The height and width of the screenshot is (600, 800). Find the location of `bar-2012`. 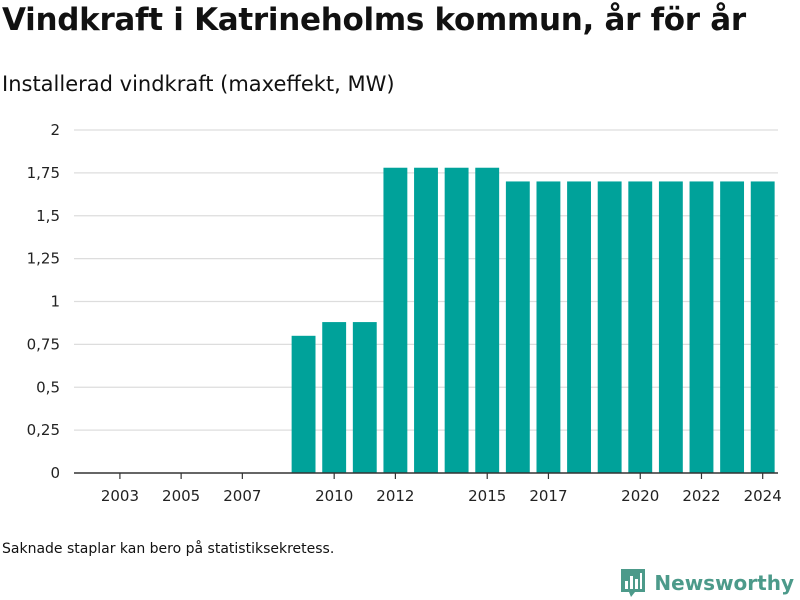

bar-2012 is located at coordinates (395, 320).